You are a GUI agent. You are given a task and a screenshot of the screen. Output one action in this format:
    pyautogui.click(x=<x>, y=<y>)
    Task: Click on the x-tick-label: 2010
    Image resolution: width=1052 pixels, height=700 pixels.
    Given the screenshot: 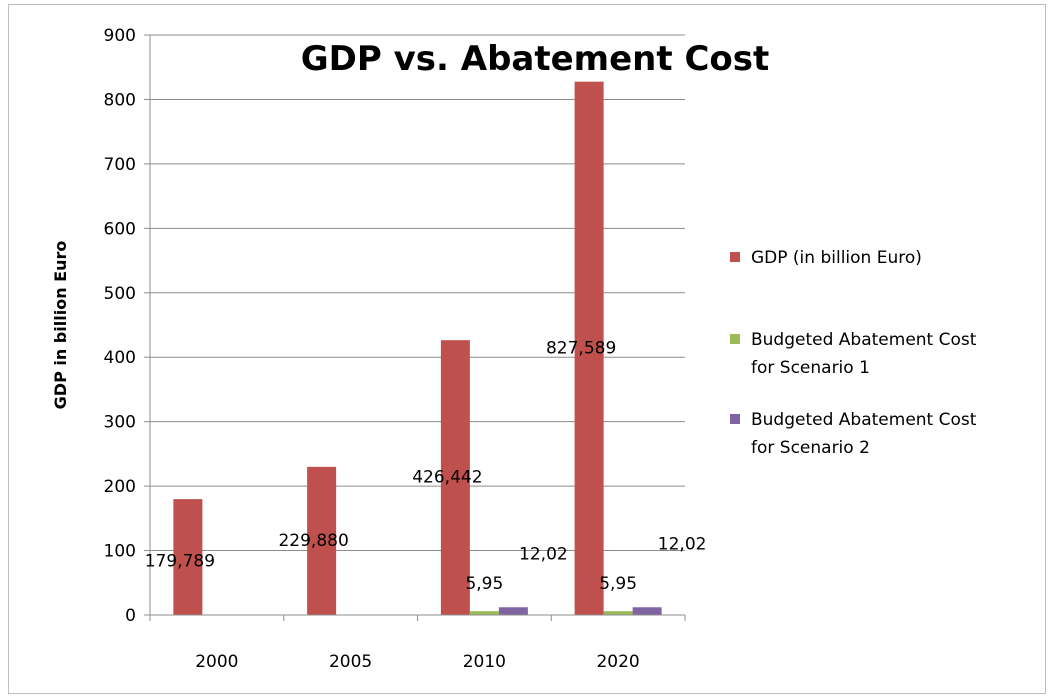 What is the action you would take?
    pyautogui.click(x=484, y=662)
    